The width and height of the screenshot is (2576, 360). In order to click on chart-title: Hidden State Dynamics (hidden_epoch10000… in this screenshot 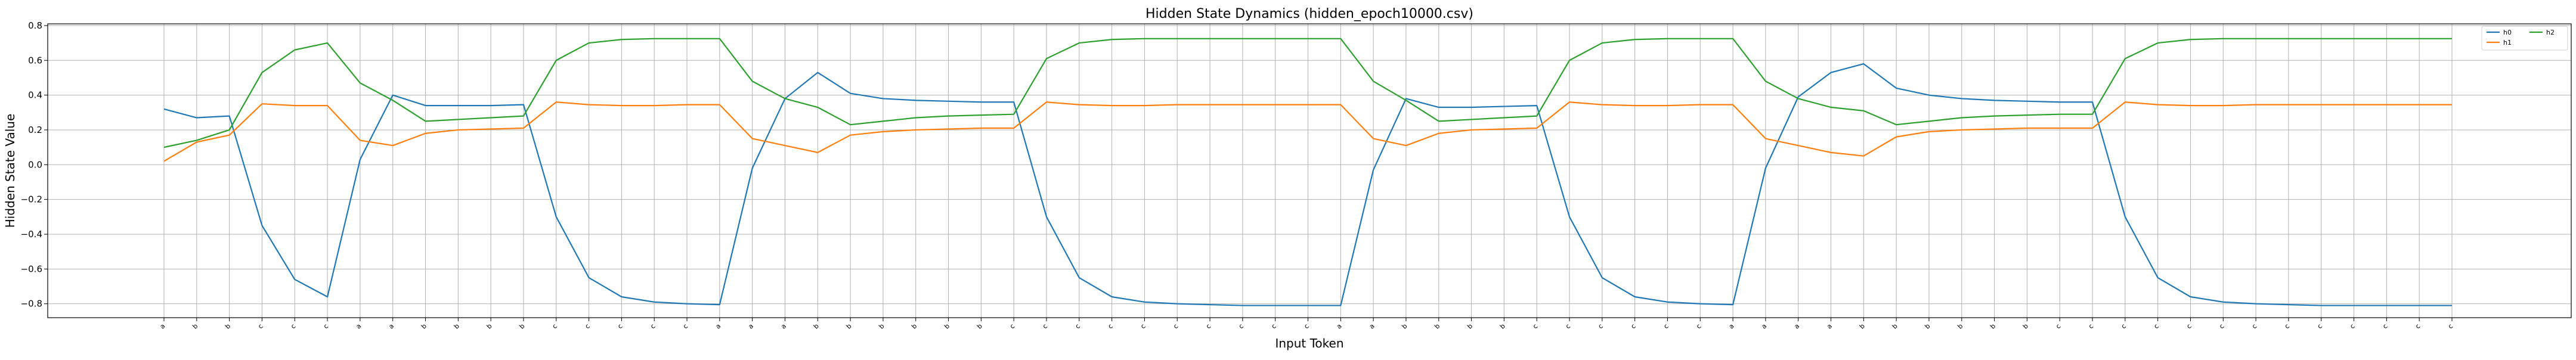, I will do `click(1309, 14)`.